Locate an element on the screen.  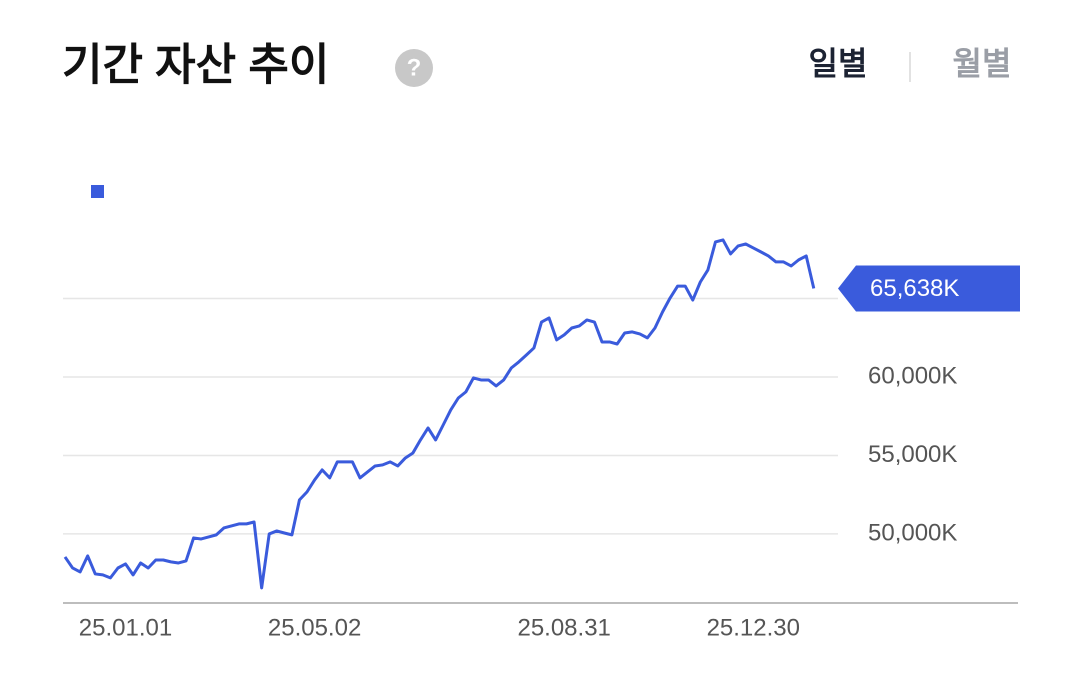
x-tick-label: 25.05.02 is located at coordinates (314, 627).